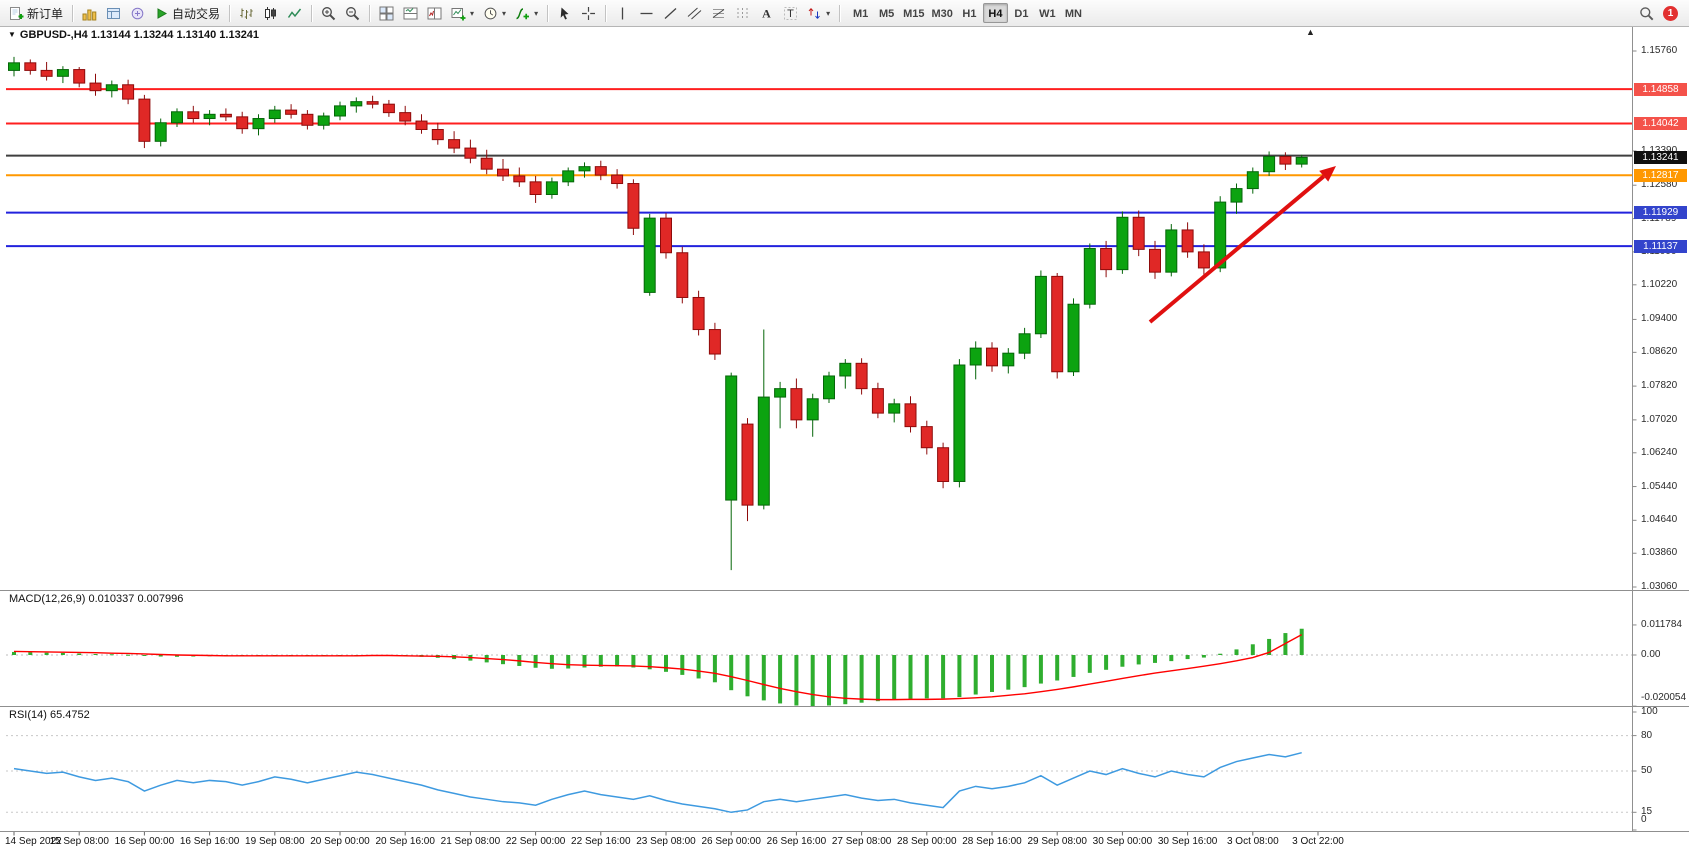  I want to click on tf-button-m5: M5, so click(886, 13).